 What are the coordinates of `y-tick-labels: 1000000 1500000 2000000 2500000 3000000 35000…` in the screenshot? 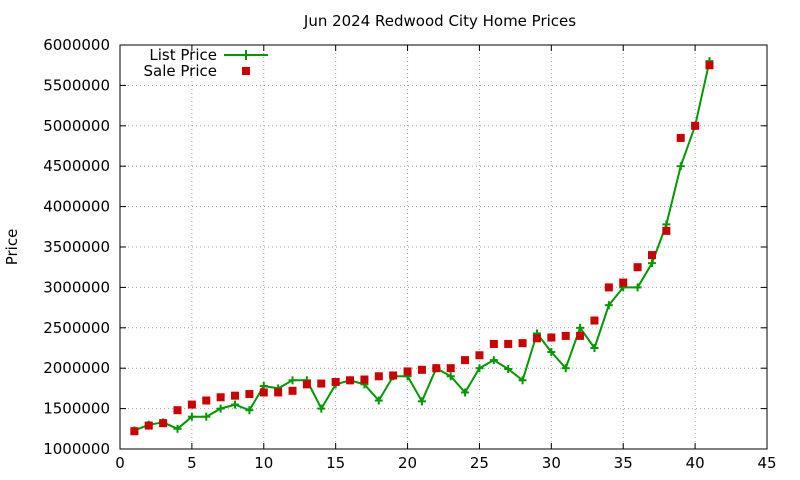 It's located at (76, 247).